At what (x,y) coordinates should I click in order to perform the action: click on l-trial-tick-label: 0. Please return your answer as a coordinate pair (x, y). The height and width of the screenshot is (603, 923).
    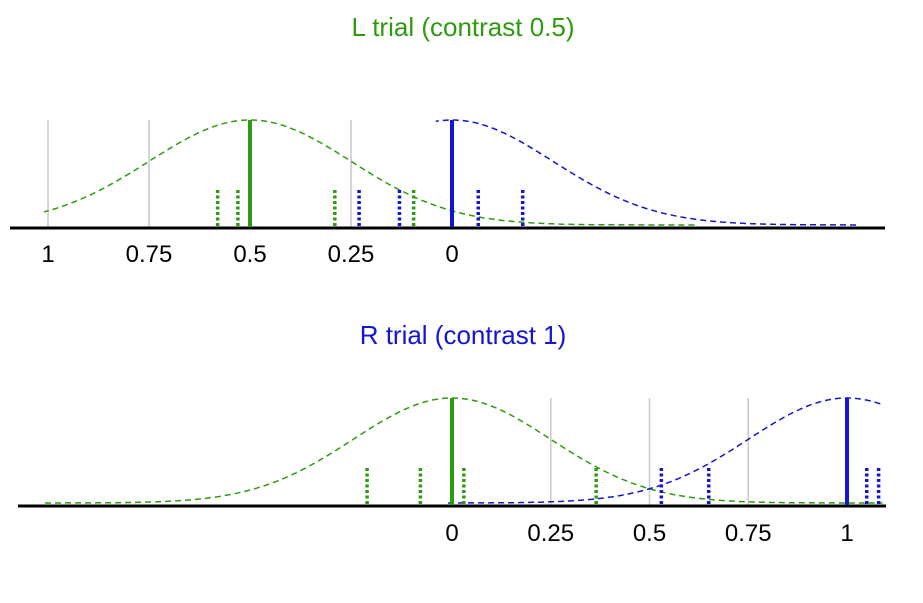
    Looking at the image, I should click on (451, 254).